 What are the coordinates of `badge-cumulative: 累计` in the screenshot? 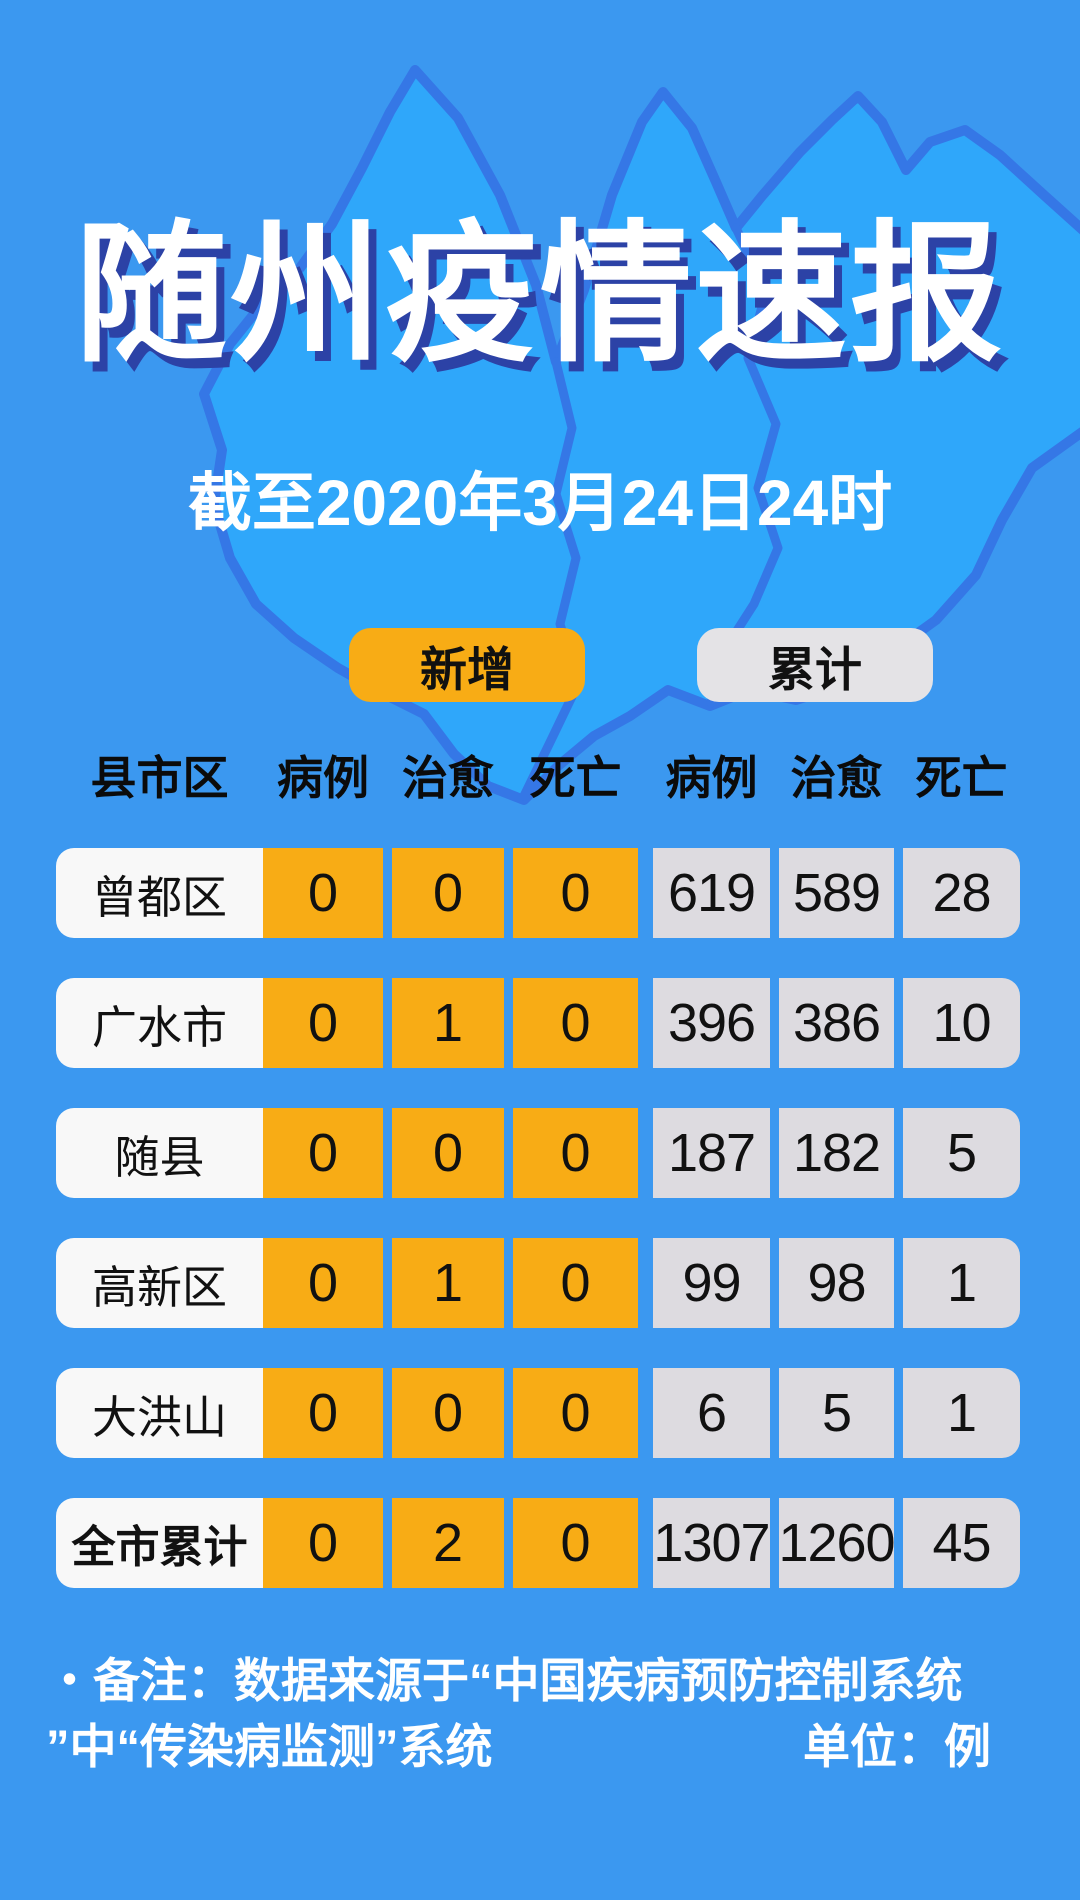 It's located at (815, 665).